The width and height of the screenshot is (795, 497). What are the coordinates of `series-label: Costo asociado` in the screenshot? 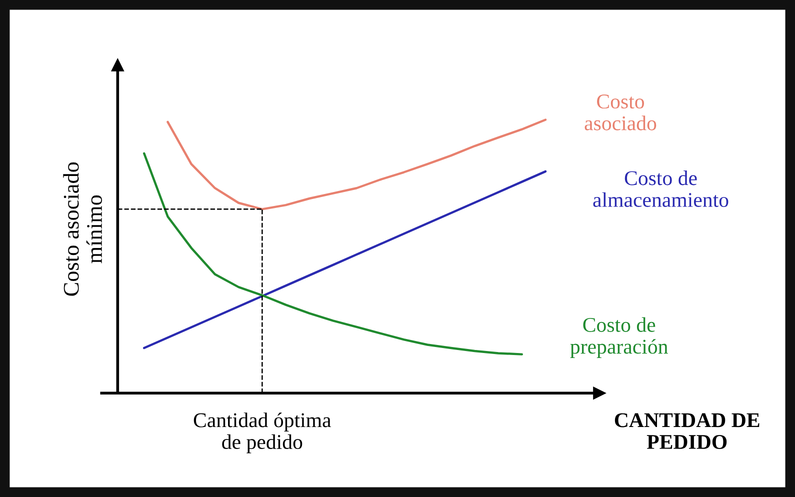 It's located at (620, 112).